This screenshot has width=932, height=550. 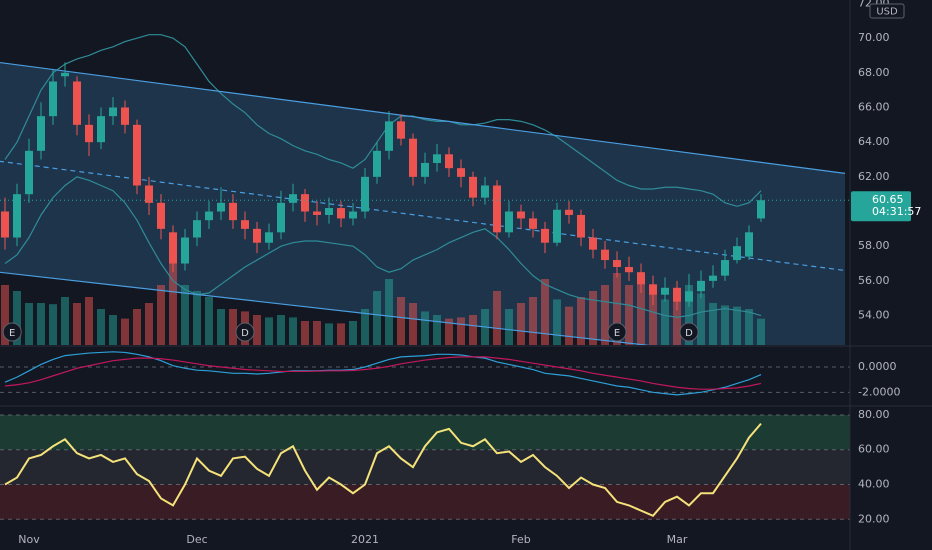 I want to click on y-tick-label: 70.00, so click(x=874, y=37).